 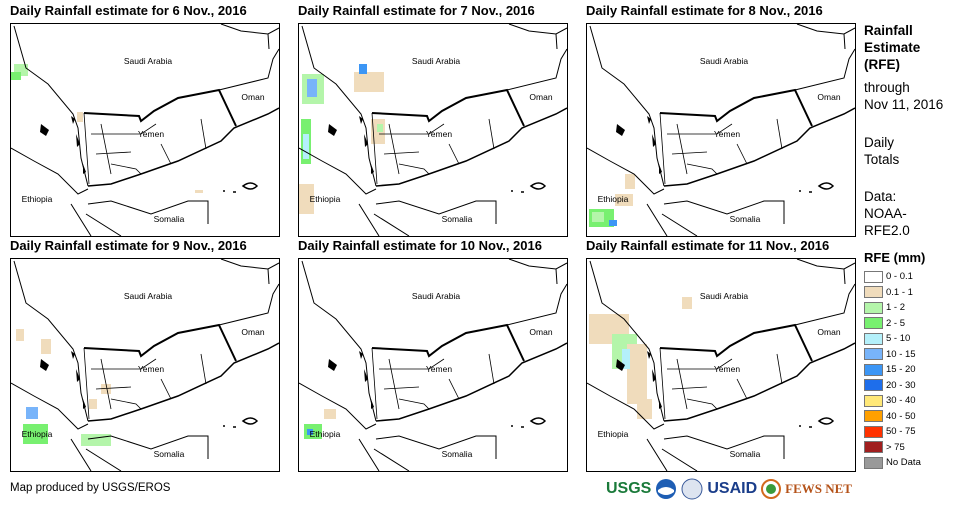 I want to click on totals-label: Totals, so click(x=882, y=159).